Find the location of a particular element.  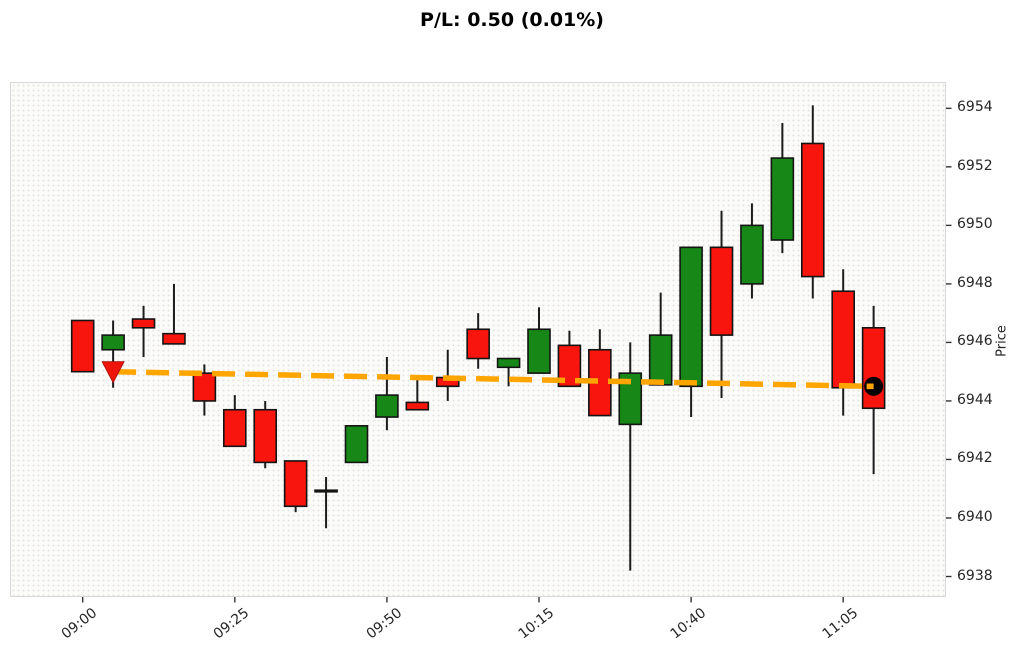

candle-10:20 is located at coordinates (569, 359).